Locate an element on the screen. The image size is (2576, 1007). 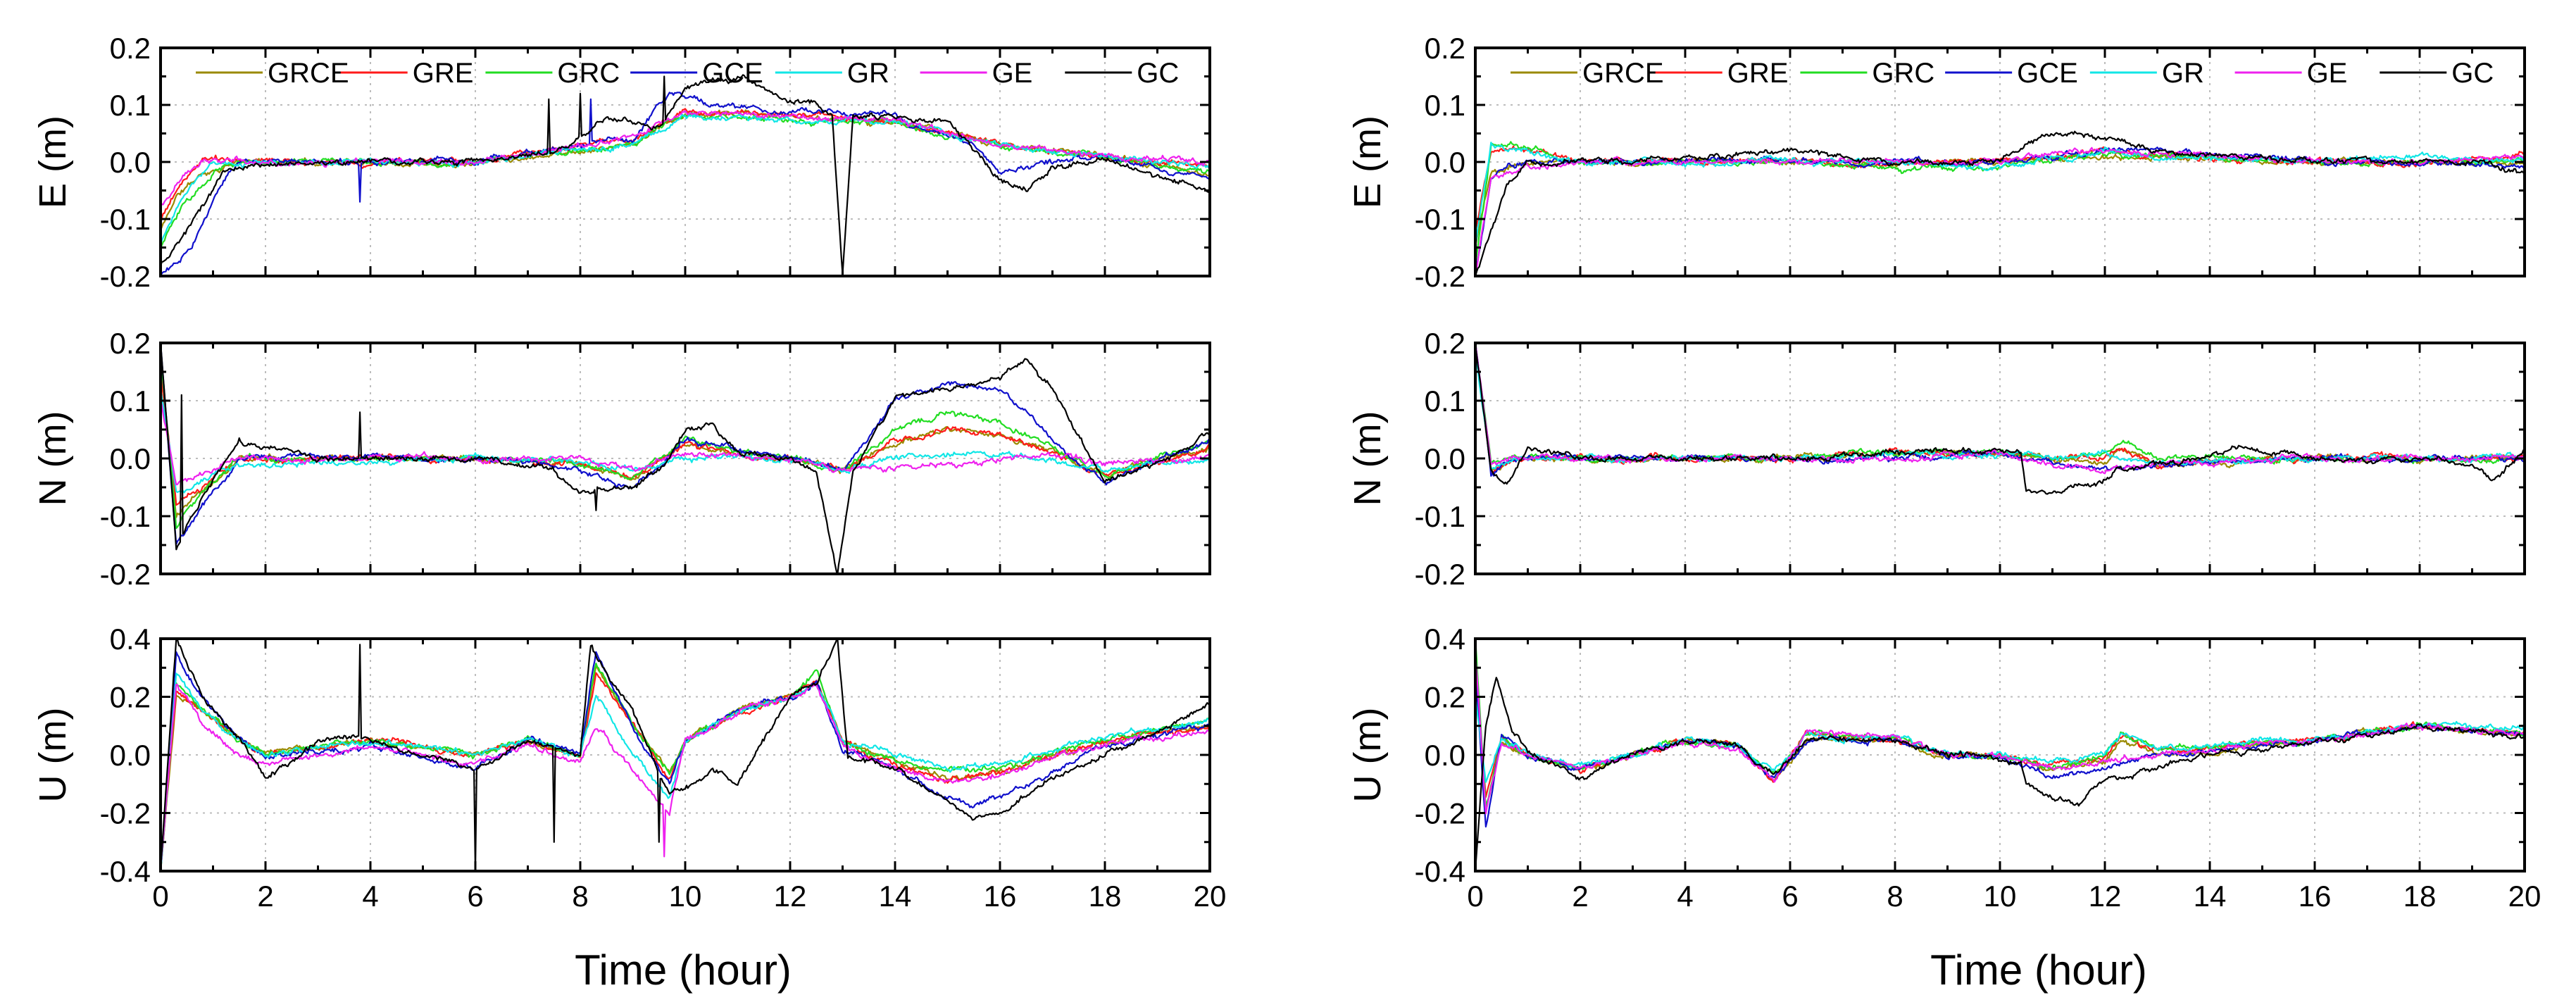
series-right-U is located at coordinates (2000, 755).